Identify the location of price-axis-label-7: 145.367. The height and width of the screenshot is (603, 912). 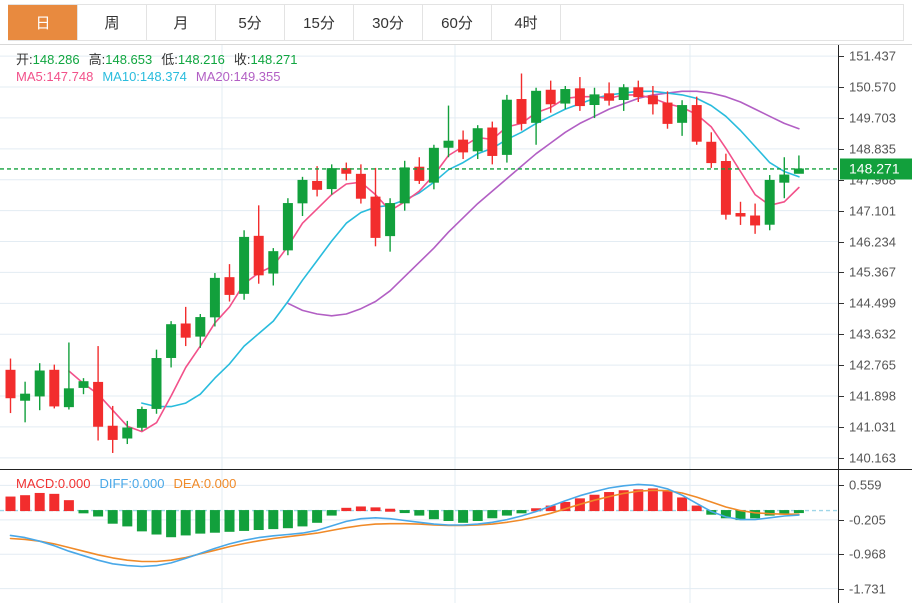
(872, 272).